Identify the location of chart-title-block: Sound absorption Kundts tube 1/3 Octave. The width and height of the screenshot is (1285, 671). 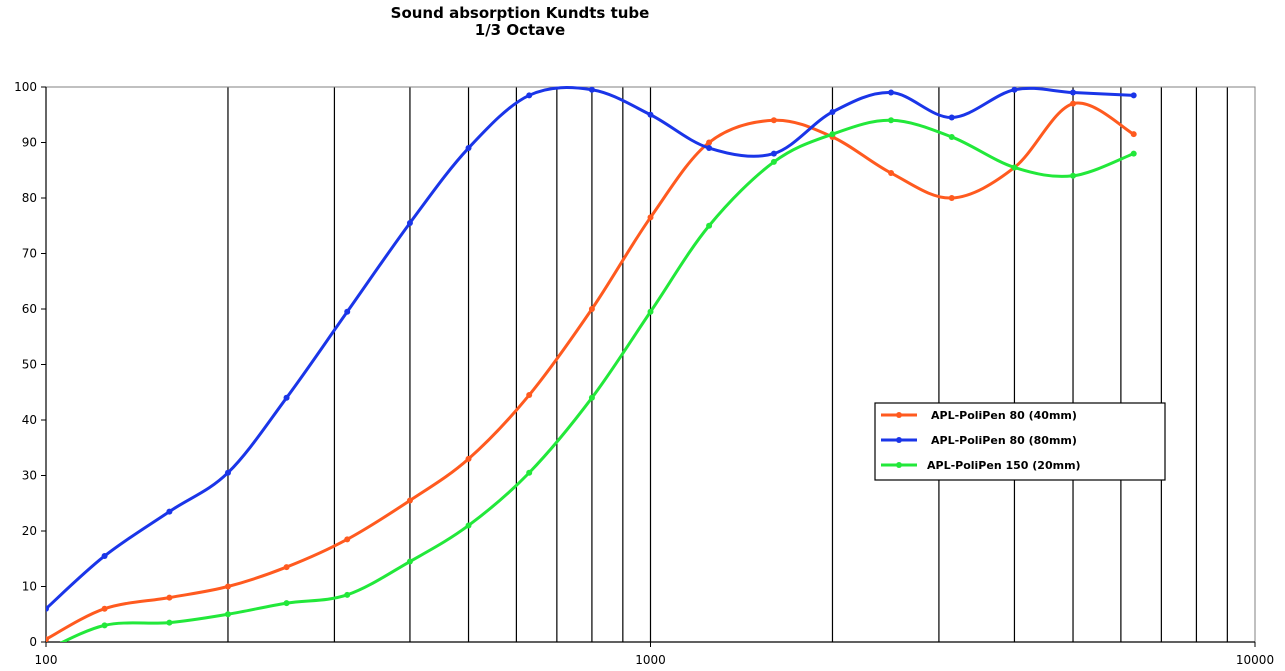
(520, 22).